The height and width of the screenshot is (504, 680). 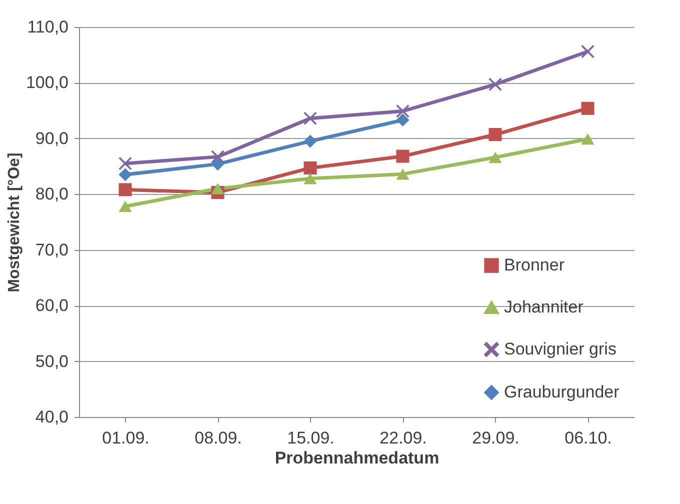 I want to click on y-tick-label: 110,0, so click(x=47, y=27).